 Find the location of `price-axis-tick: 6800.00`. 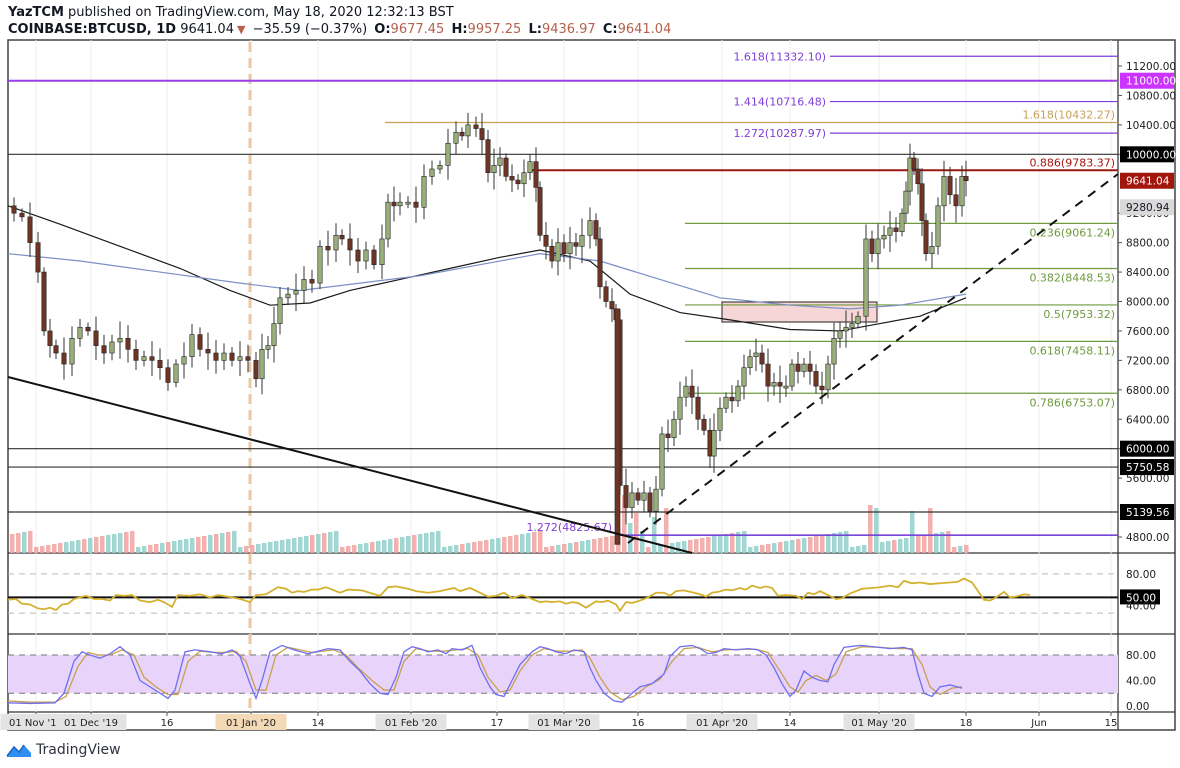

price-axis-tick: 6800.00 is located at coordinates (1147, 391).